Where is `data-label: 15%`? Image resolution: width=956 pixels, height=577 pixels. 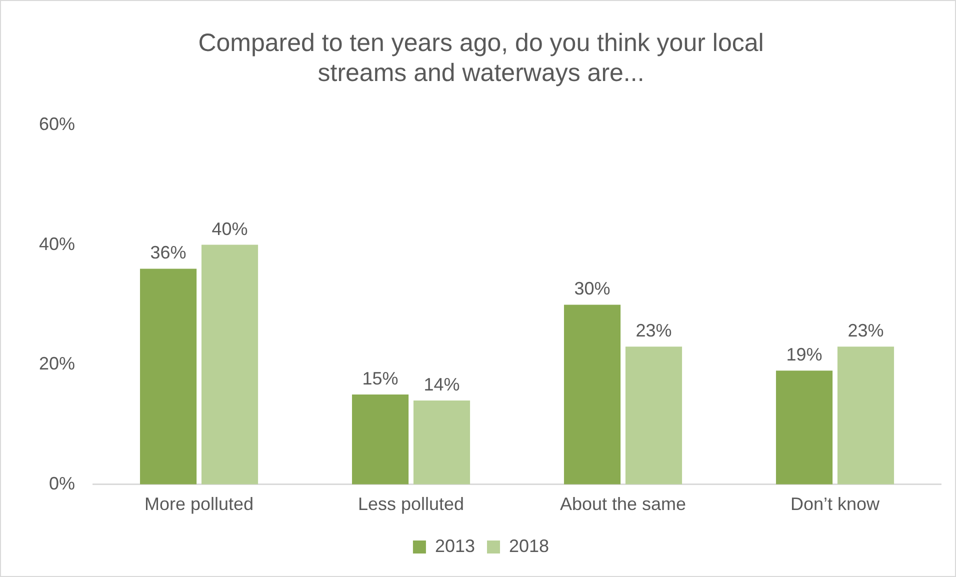
data-label: 15% is located at coordinates (380, 378).